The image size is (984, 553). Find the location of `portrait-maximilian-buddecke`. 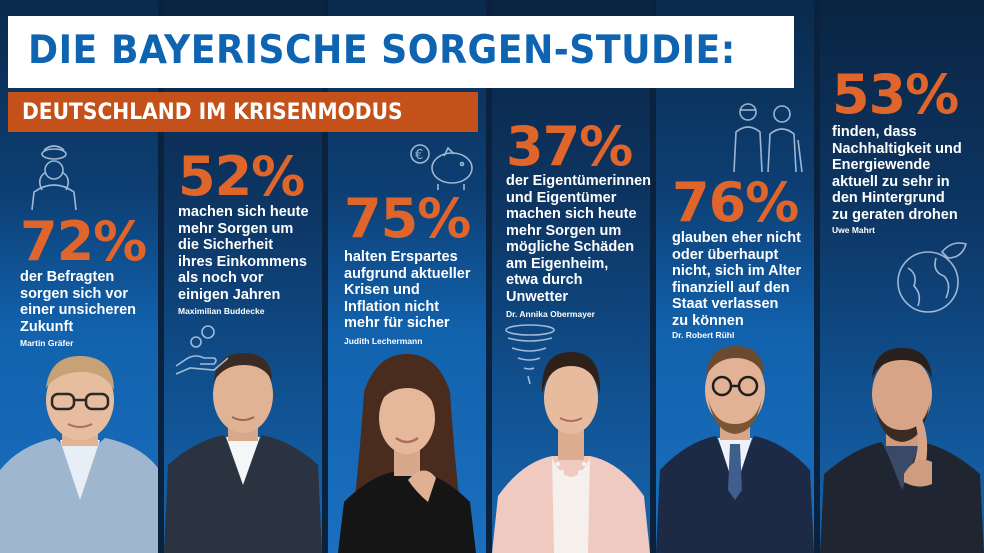

portrait-maximilian-buddecke is located at coordinates (243, 453).